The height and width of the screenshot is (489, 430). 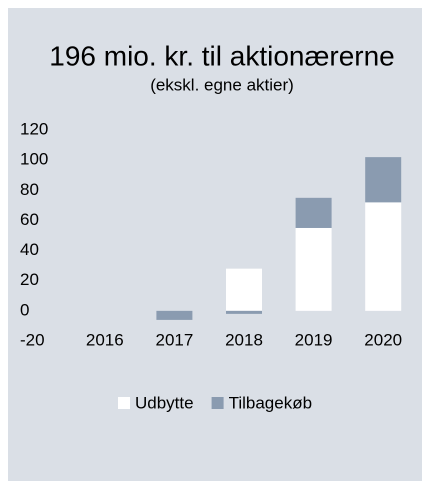 I want to click on x-tick-label: 2018, so click(x=244, y=339).